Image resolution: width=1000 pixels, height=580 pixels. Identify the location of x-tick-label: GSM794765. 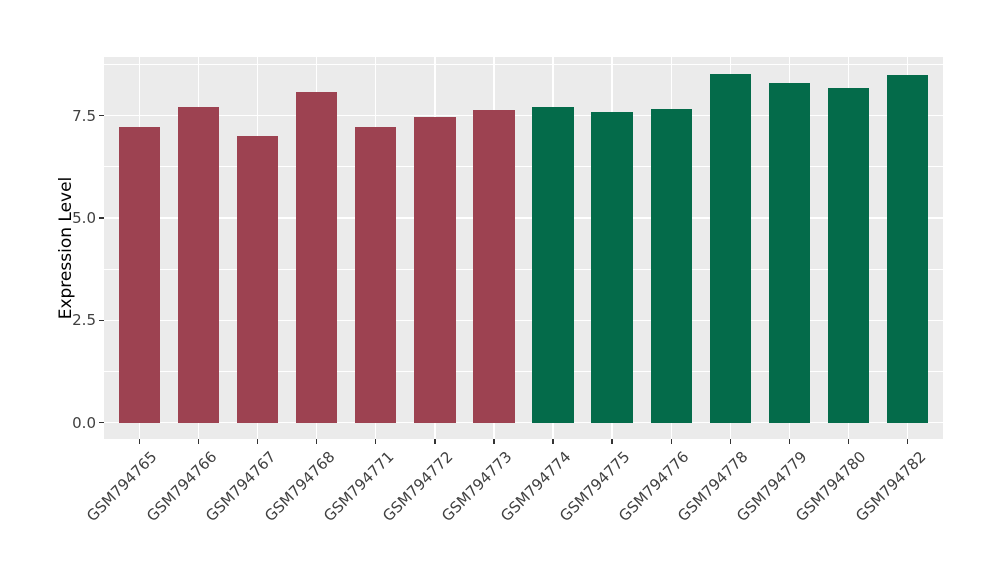
(122, 486).